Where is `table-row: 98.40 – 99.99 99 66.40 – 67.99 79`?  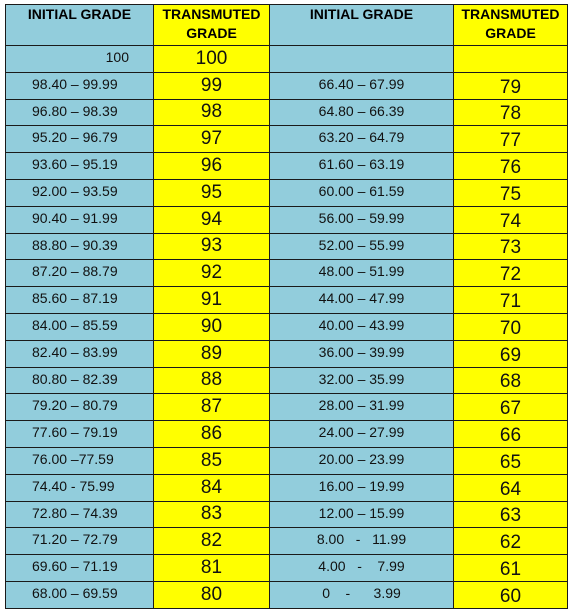
table-row: 98.40 – 99.99 99 66.40 – 67.99 79 is located at coordinates (286, 85).